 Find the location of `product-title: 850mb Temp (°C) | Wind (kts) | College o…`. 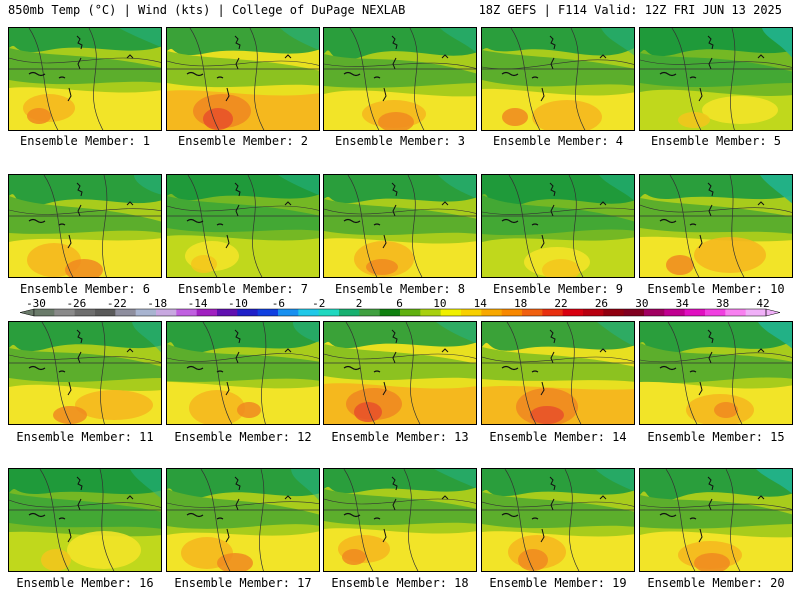

product-title: 850mb Temp (°C) | Wind (kts) | College o… is located at coordinates (207, 10).